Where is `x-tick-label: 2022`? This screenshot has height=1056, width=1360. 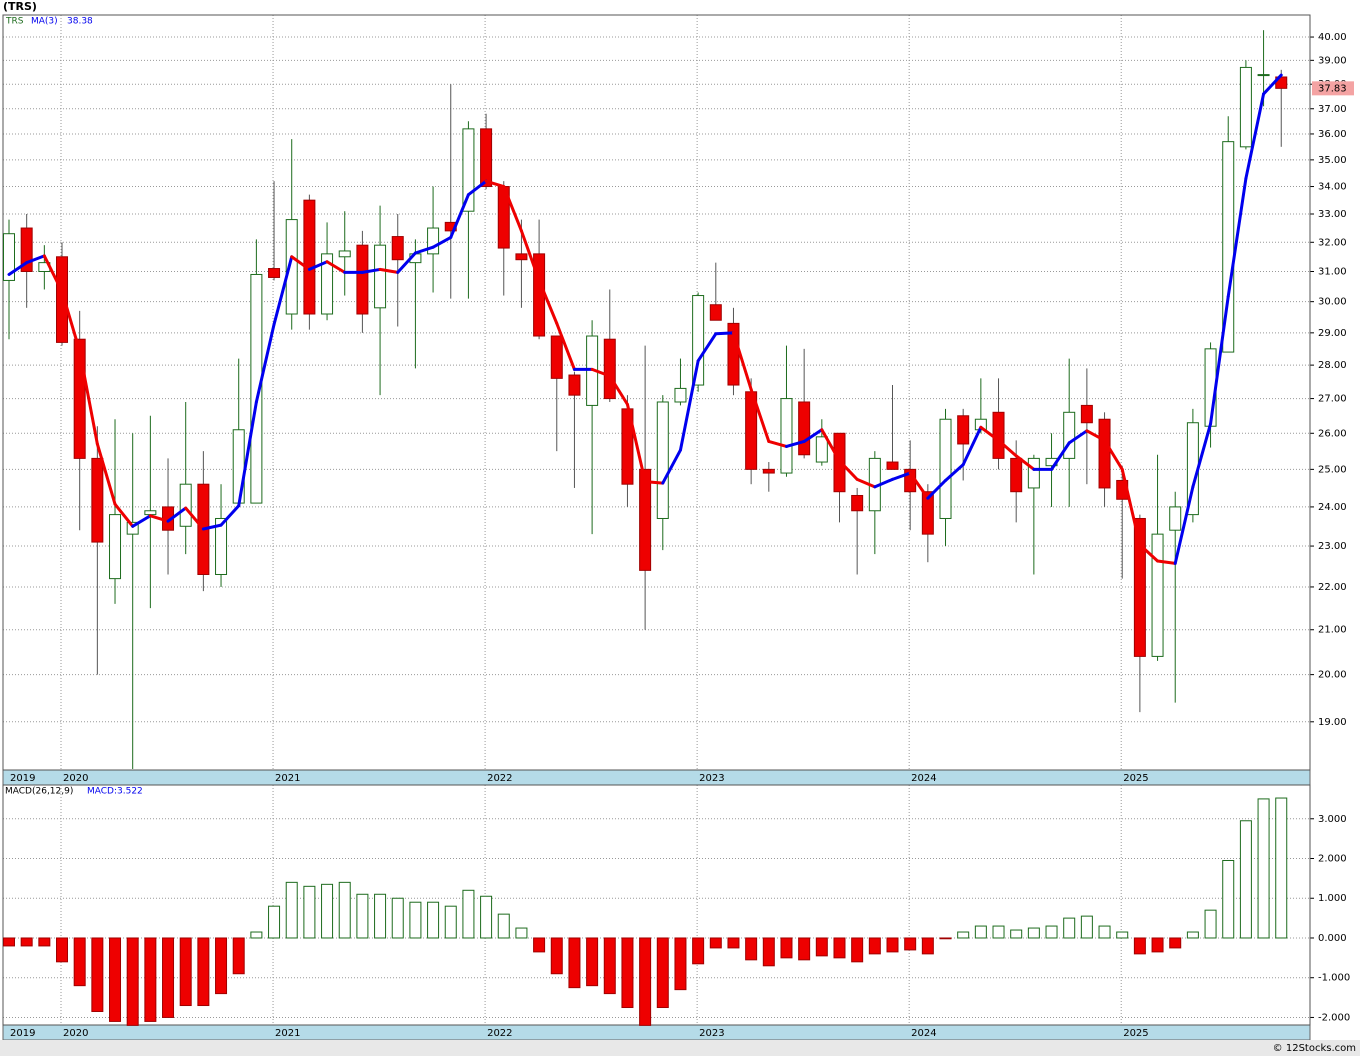 x-tick-label: 2022 is located at coordinates (499, 778).